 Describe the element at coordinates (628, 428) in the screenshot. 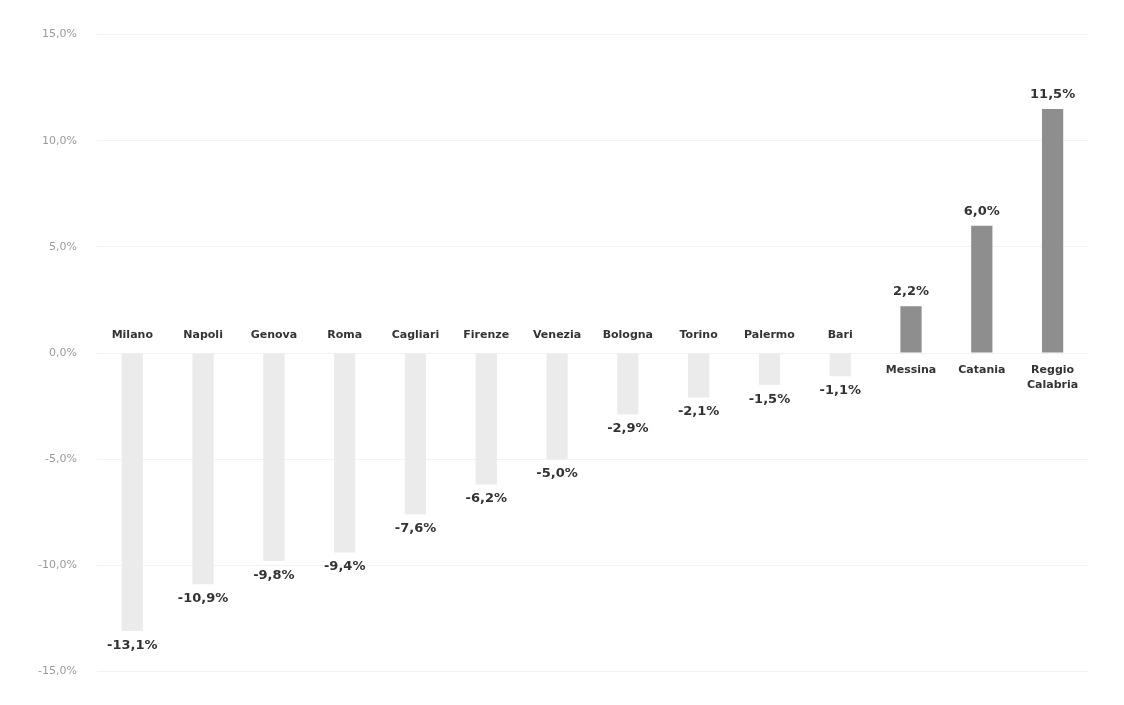

I see `data-label: -2,9%` at that location.